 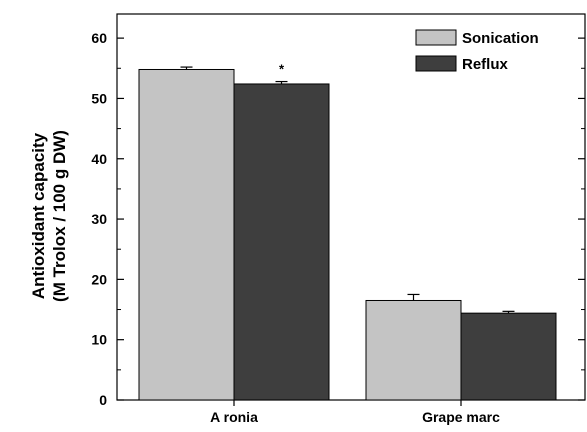 What do you see at coordinates (485, 64) in the screenshot?
I see `legend-label-reflux: Reflux` at bounding box center [485, 64].